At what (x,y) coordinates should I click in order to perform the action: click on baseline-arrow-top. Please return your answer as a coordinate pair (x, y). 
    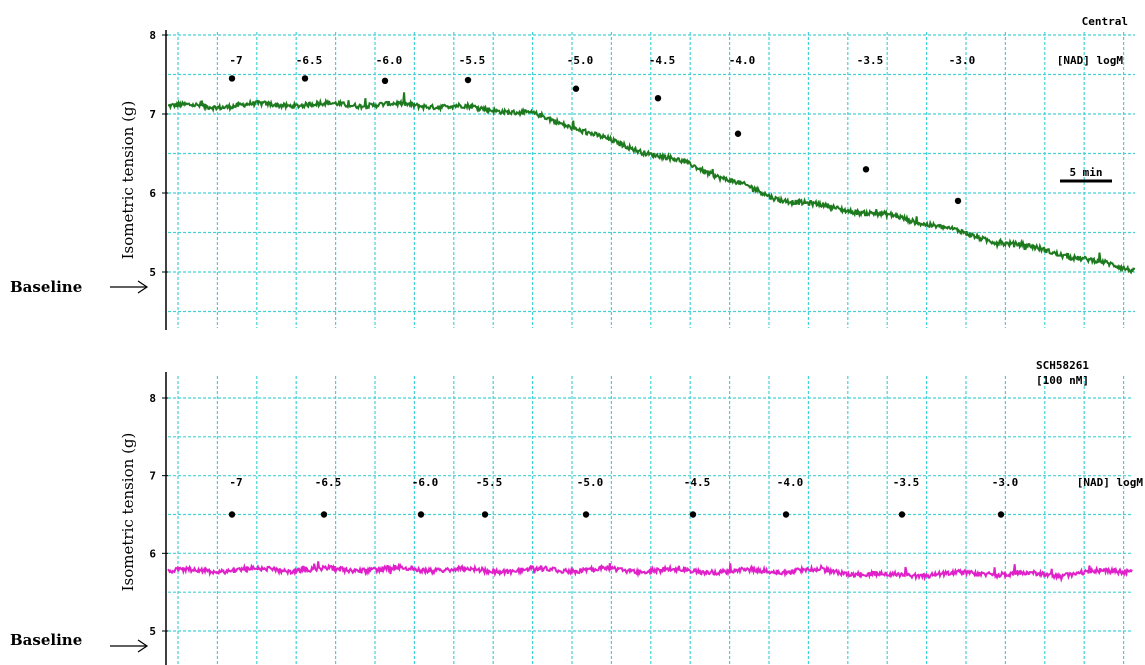
    Looking at the image, I should click on (129, 287).